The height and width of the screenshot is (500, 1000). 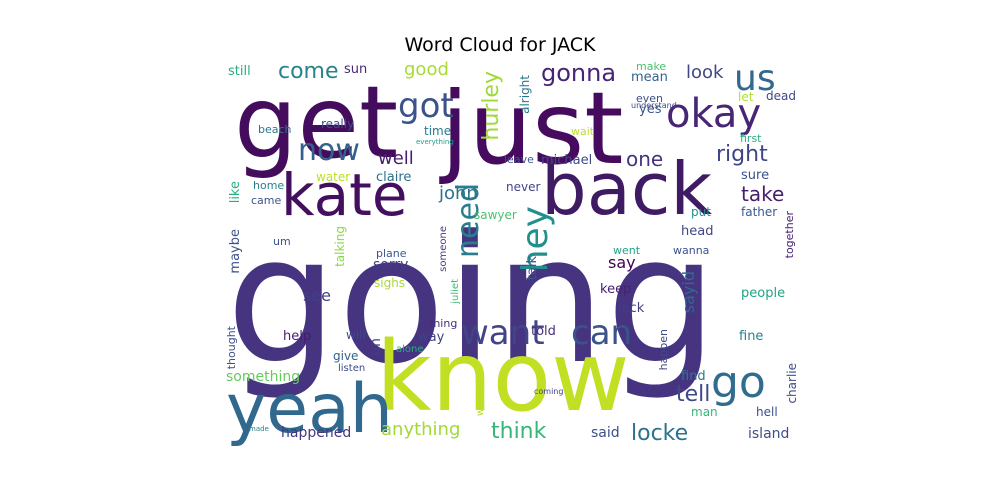 What do you see at coordinates (693, 376) in the screenshot?
I see `word-find: find` at bounding box center [693, 376].